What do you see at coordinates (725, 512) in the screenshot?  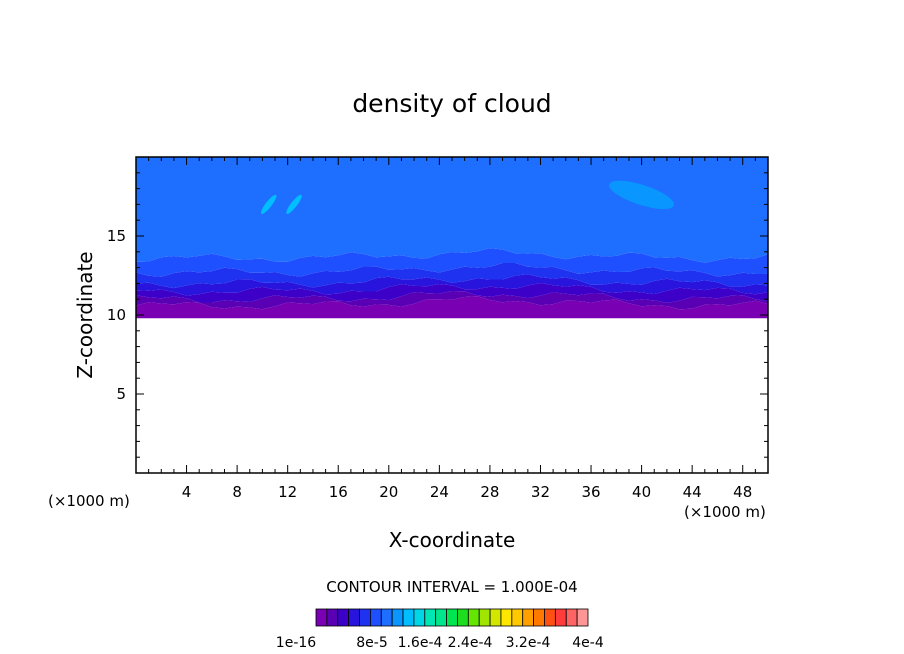 I see `x-unit-right: (×1000 m)` at bounding box center [725, 512].